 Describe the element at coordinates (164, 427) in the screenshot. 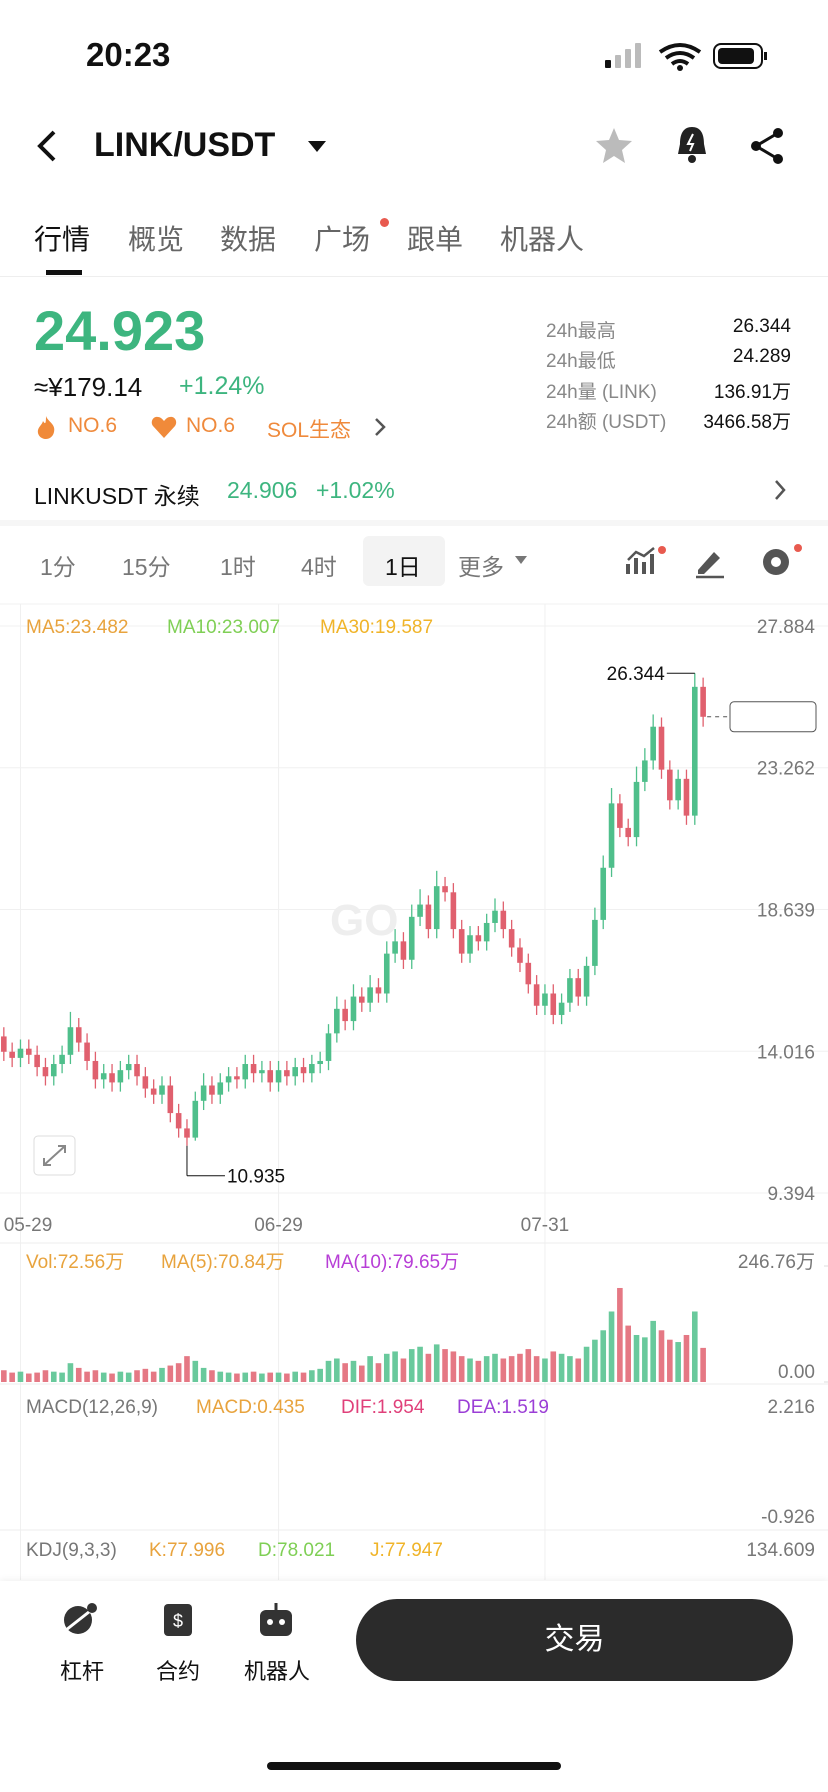

I see `rank-icon` at that location.